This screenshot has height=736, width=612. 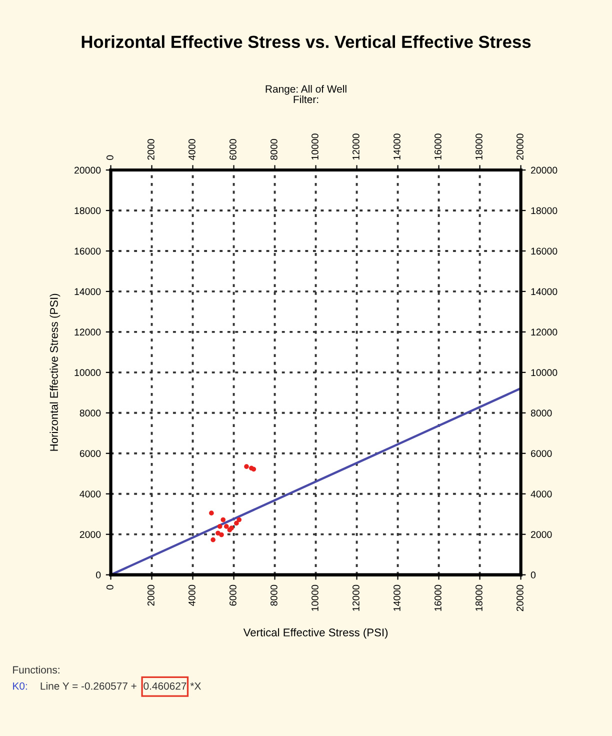 I want to click on x2-tick-label: 0, so click(x=110, y=587).